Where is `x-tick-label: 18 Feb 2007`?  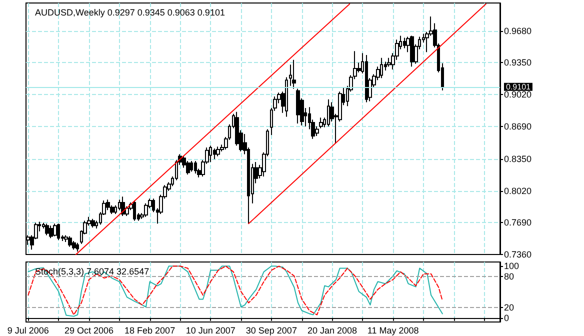
x-tick-label: 18 Feb 2007 is located at coordinates (150, 331).